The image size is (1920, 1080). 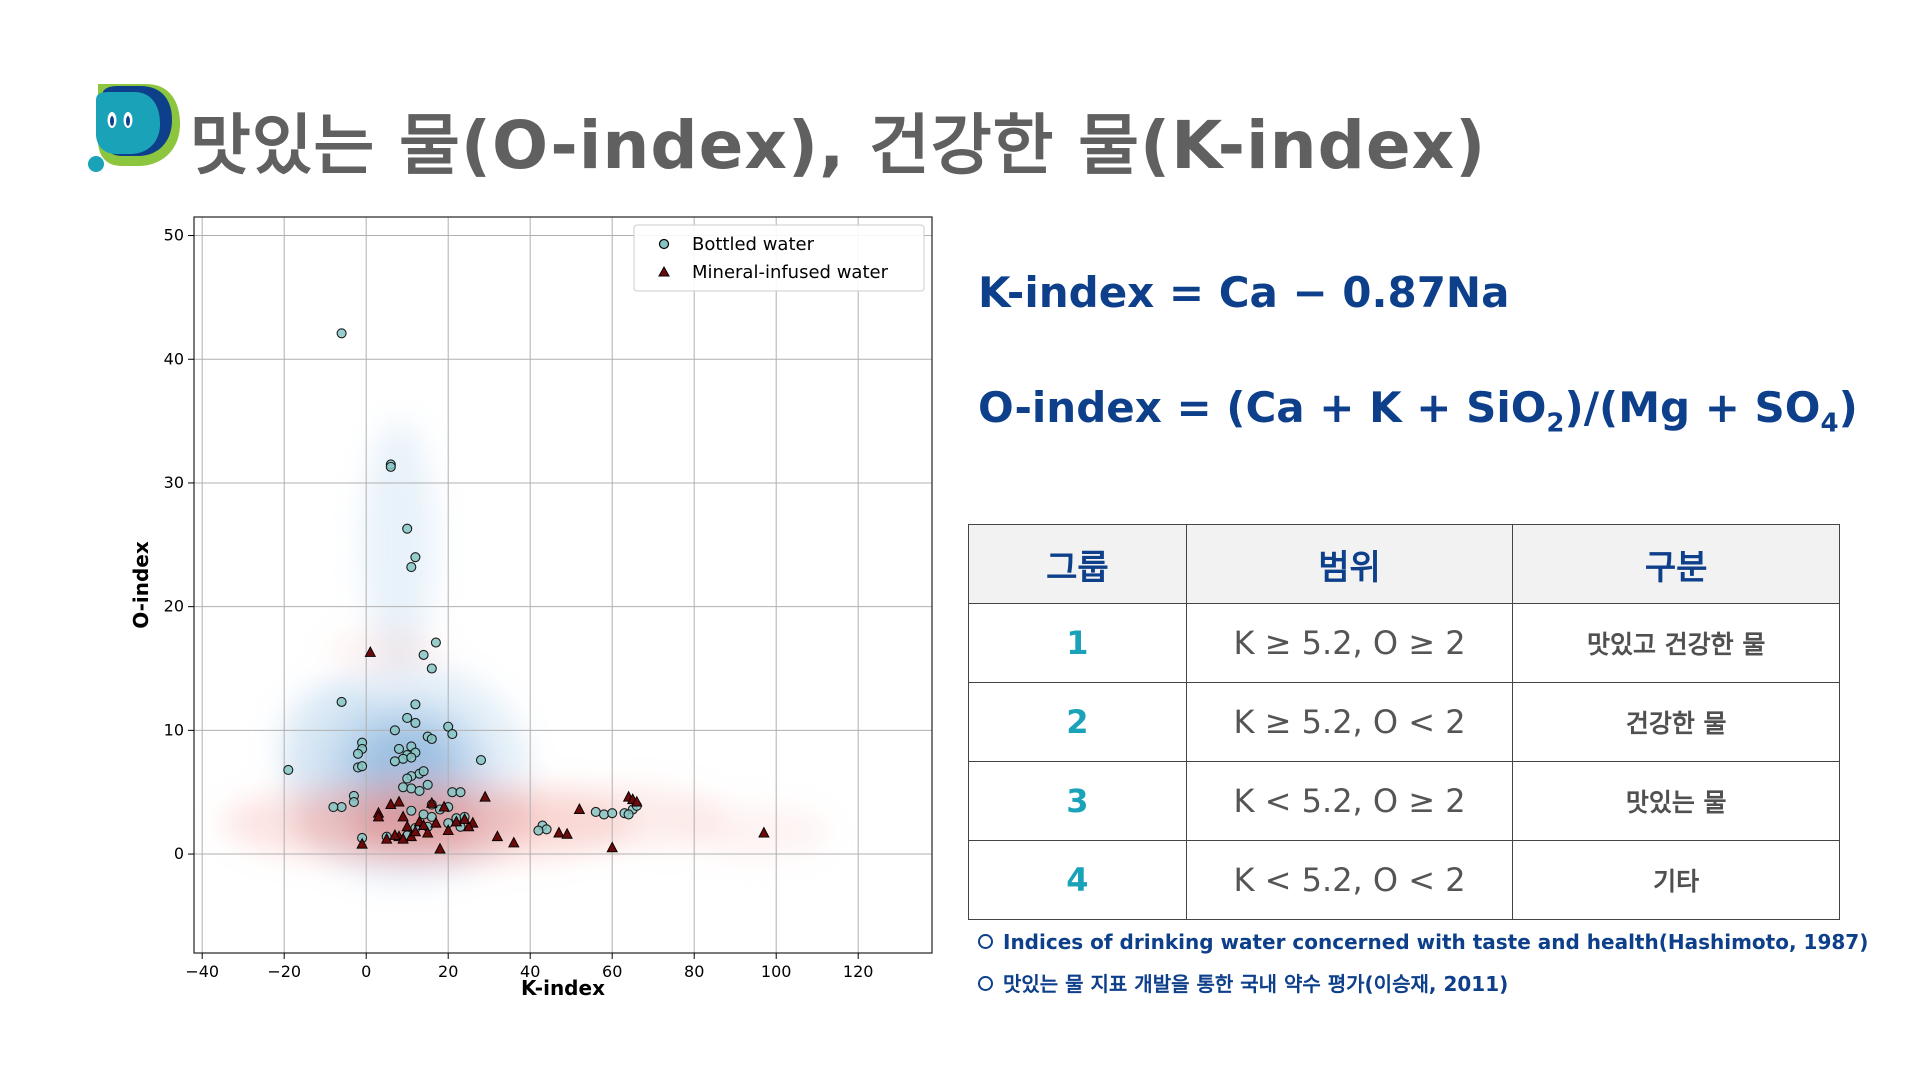 I want to click on legend: Bottled water Mineral-infused water, so click(x=779, y=258).